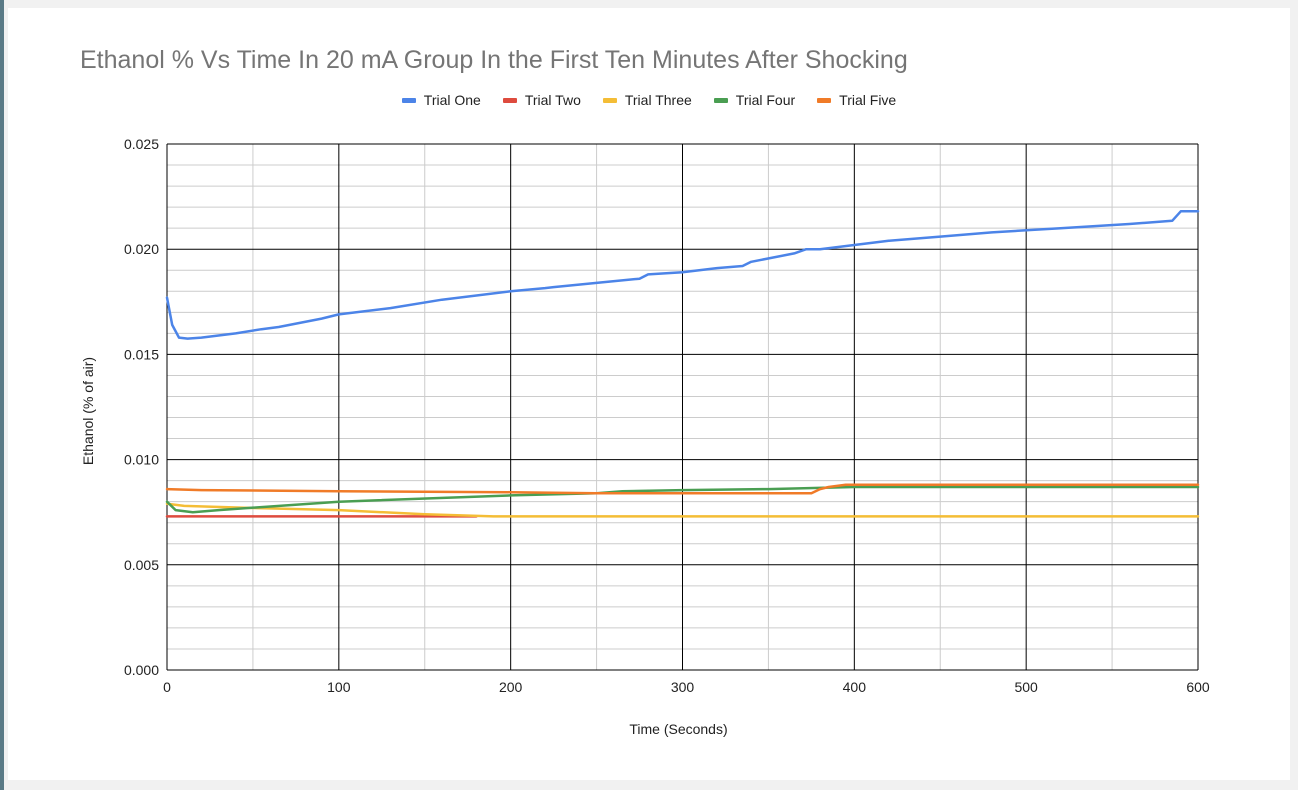  Describe the element at coordinates (511, 687) in the screenshot. I see `x-tick-label: 200` at that location.